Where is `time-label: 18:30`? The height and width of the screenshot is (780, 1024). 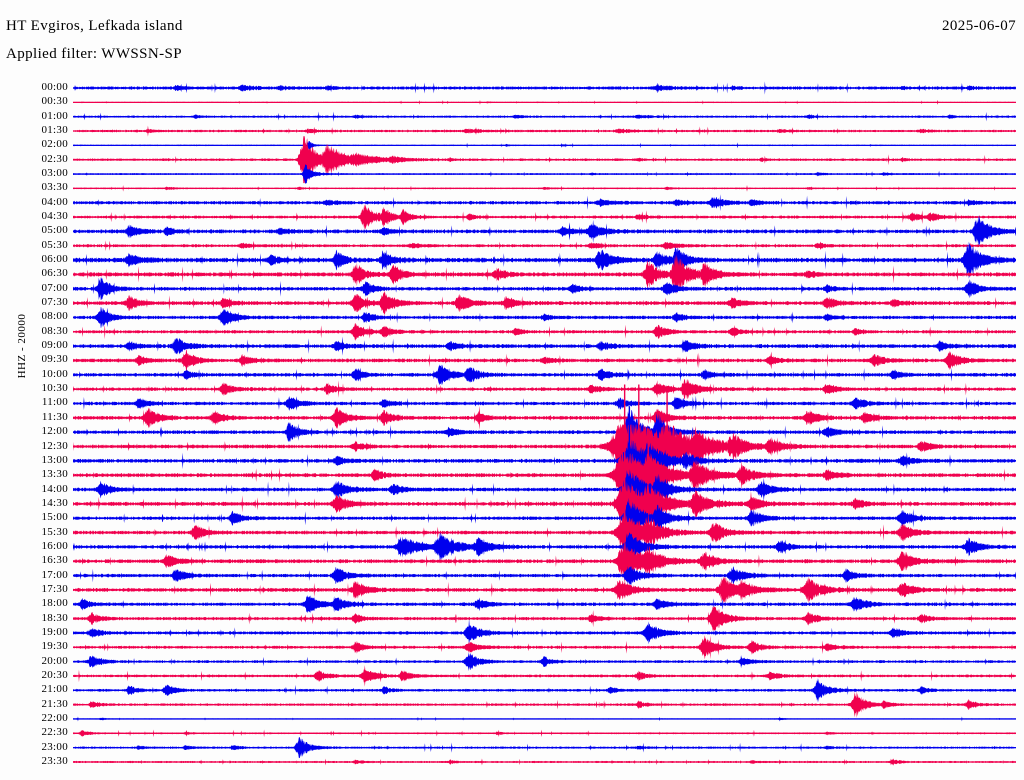 time-label: 18:30 is located at coordinates (54, 617).